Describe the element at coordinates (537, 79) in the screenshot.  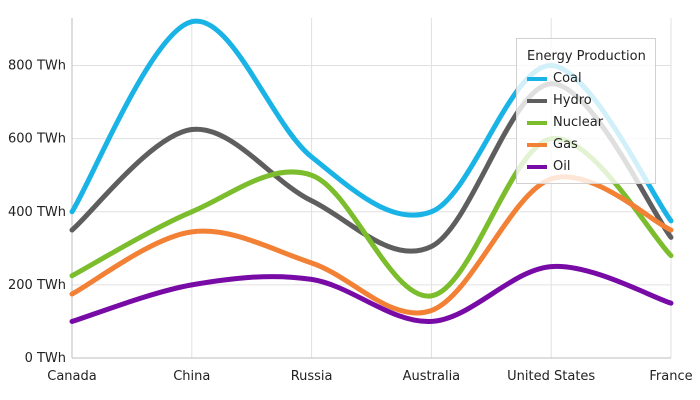
I see `legend-swatch-coal` at that location.